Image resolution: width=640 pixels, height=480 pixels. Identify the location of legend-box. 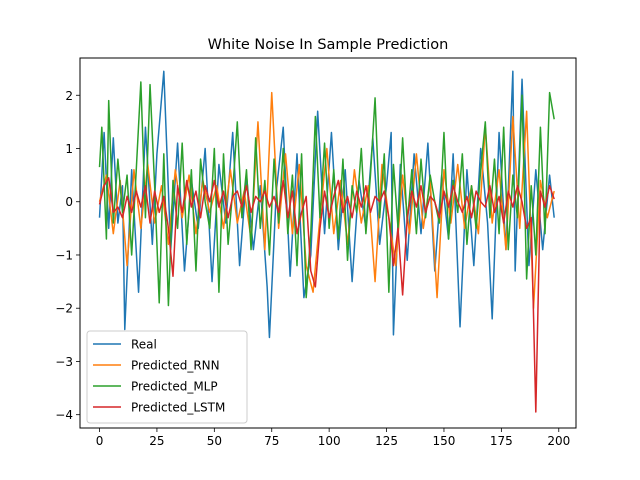
(167, 377).